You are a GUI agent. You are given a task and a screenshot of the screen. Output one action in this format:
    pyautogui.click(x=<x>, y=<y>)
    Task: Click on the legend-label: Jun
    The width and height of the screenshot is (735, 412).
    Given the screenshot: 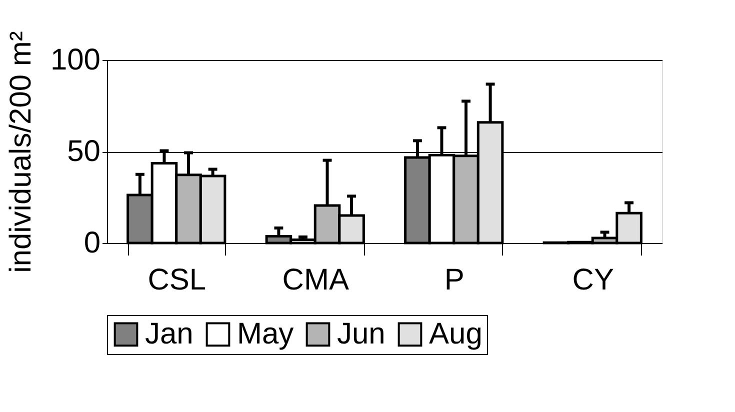 What is the action you would take?
    pyautogui.click(x=361, y=333)
    